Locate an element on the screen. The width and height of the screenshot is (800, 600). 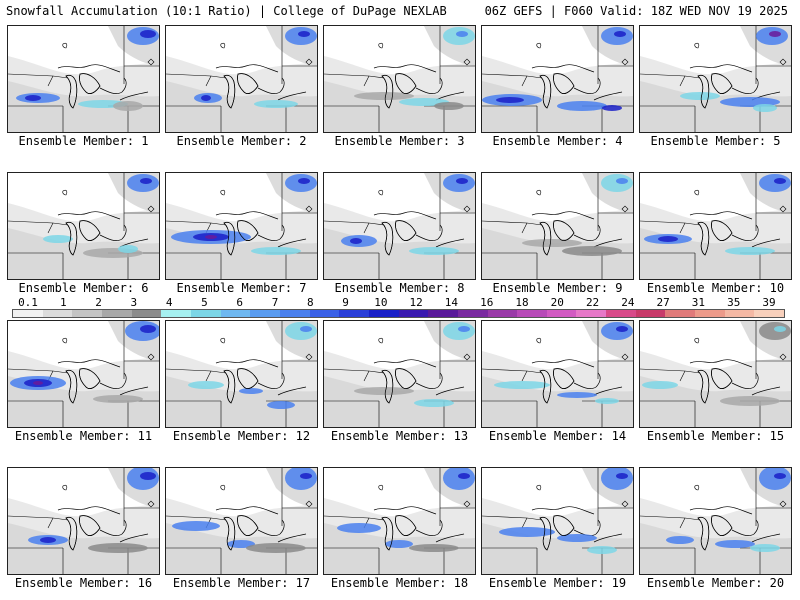
colorbar-tick-label: 24 is located at coordinates (628, 302).